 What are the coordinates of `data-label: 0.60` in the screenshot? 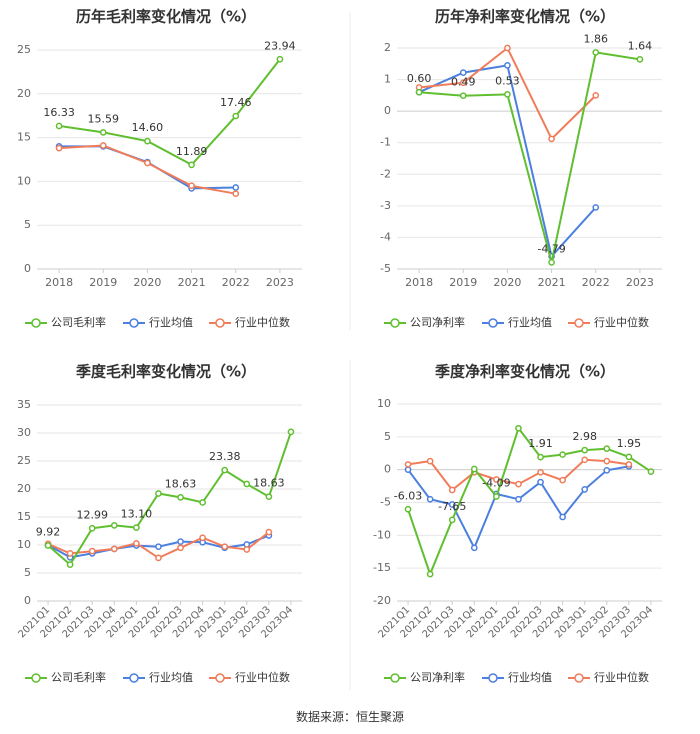 It's located at (419, 78).